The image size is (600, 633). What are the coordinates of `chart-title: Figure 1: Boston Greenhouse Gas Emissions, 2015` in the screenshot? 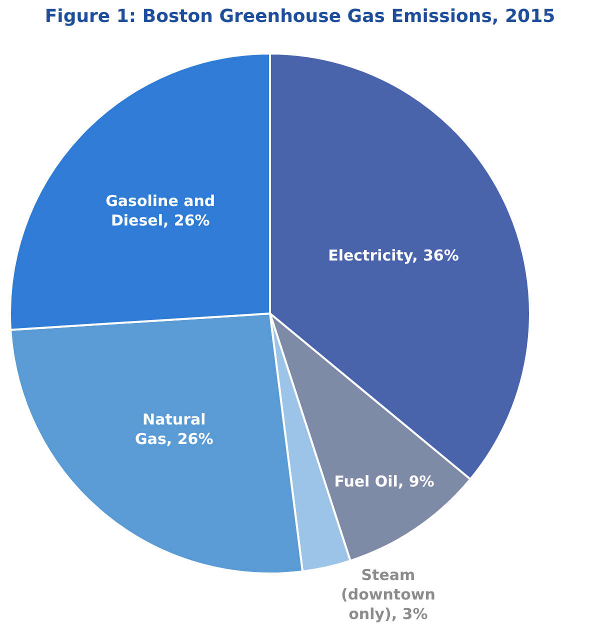 It's located at (300, 17).